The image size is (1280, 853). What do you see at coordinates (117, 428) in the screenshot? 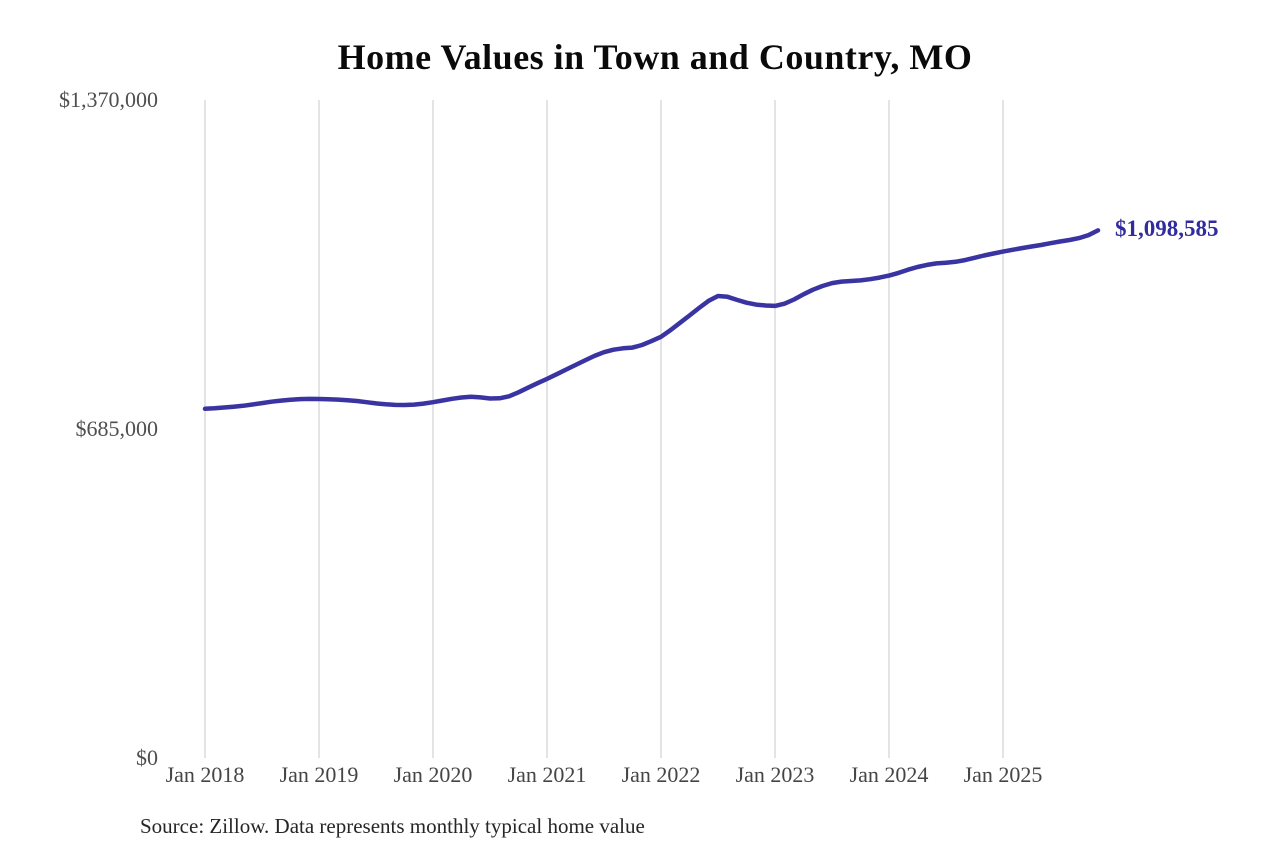
I see `y-tick-label: $685,000` at bounding box center [117, 428].